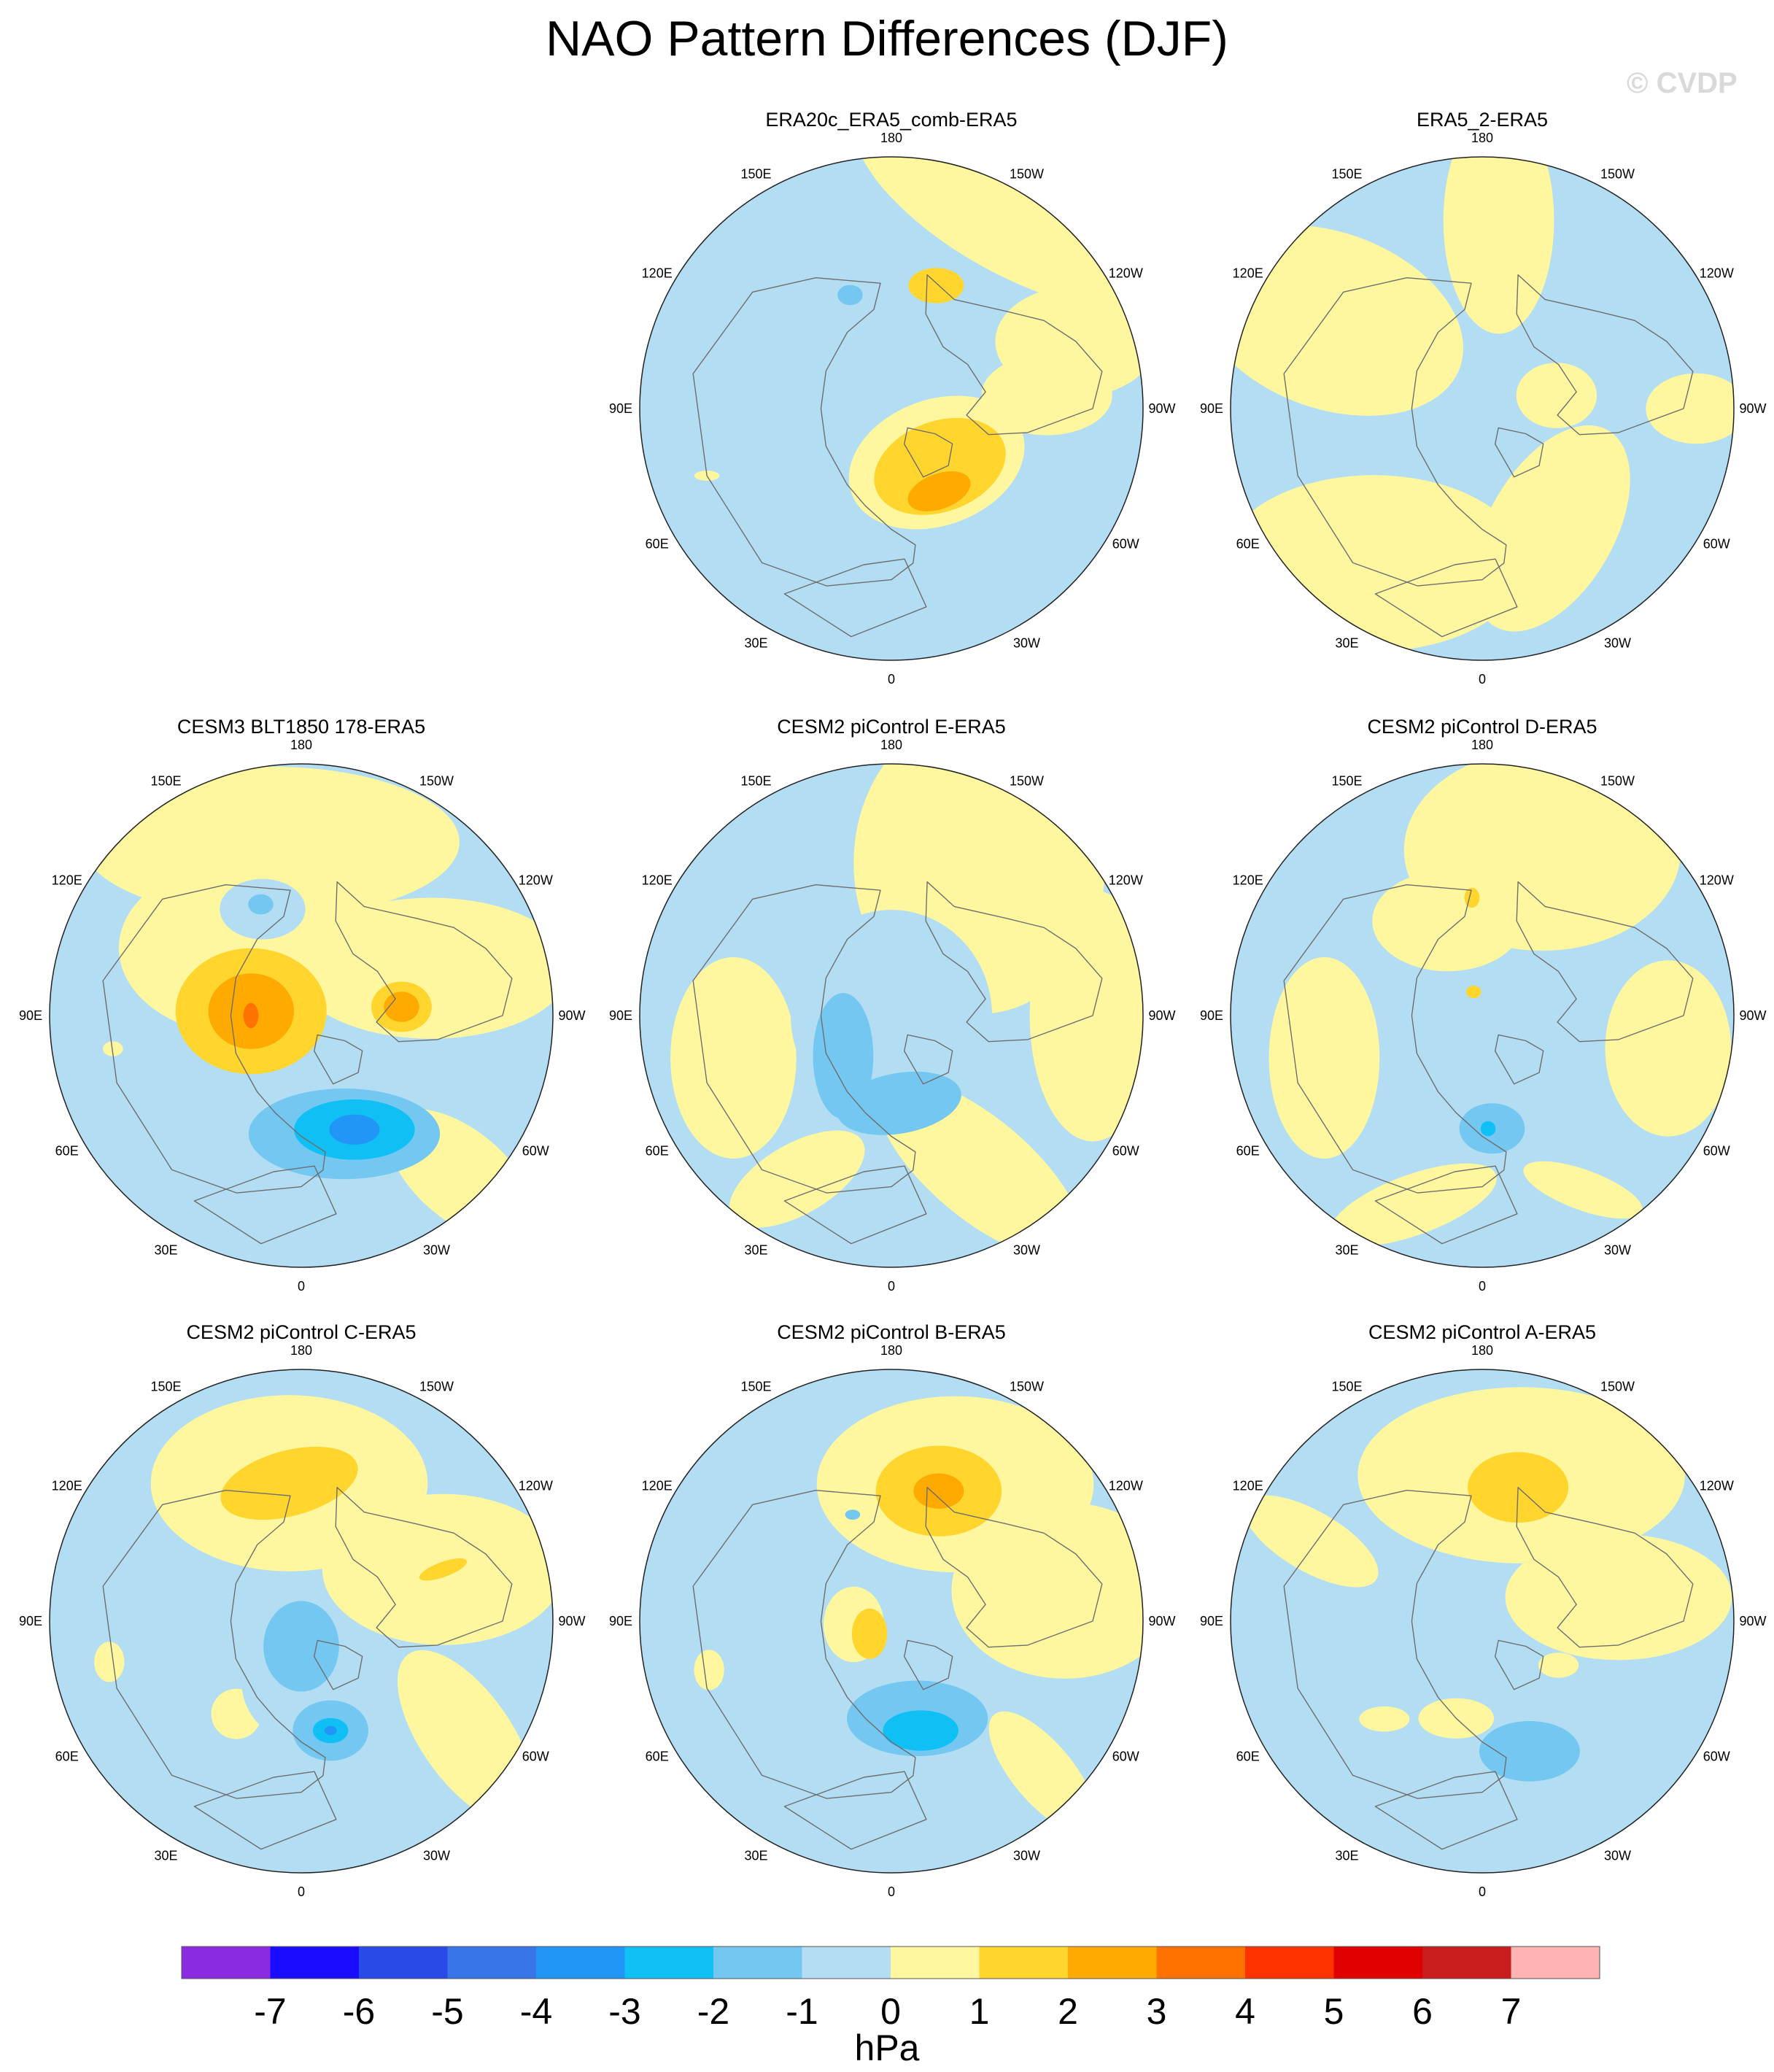 The image size is (1774, 2072). I want to click on panel-title: CESM2 piControl D-ERA5, so click(1482, 727).